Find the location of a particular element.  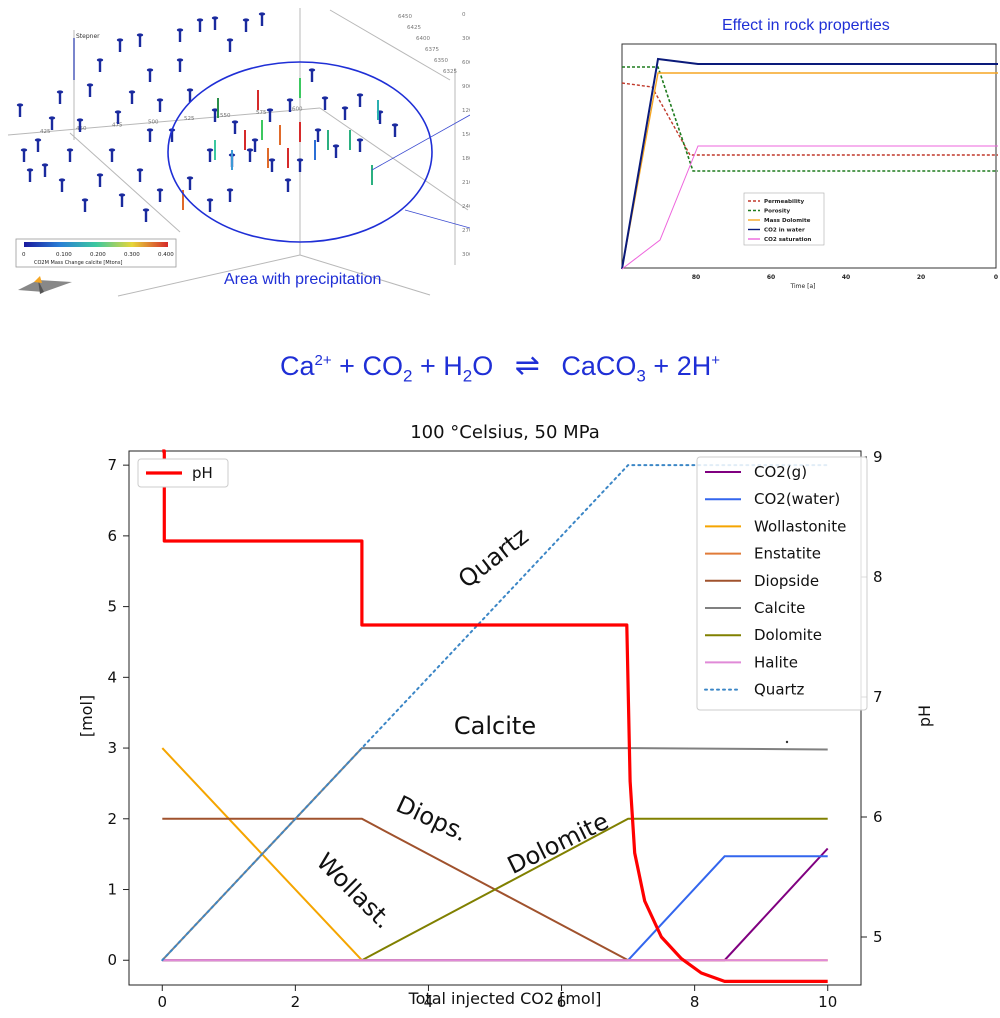

depth-tick: 2700 is located at coordinates (466, 231).